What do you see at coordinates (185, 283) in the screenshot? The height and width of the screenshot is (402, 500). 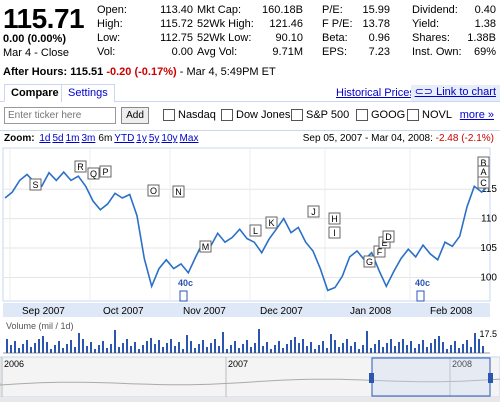 I see `dividend-label: 40c` at bounding box center [185, 283].